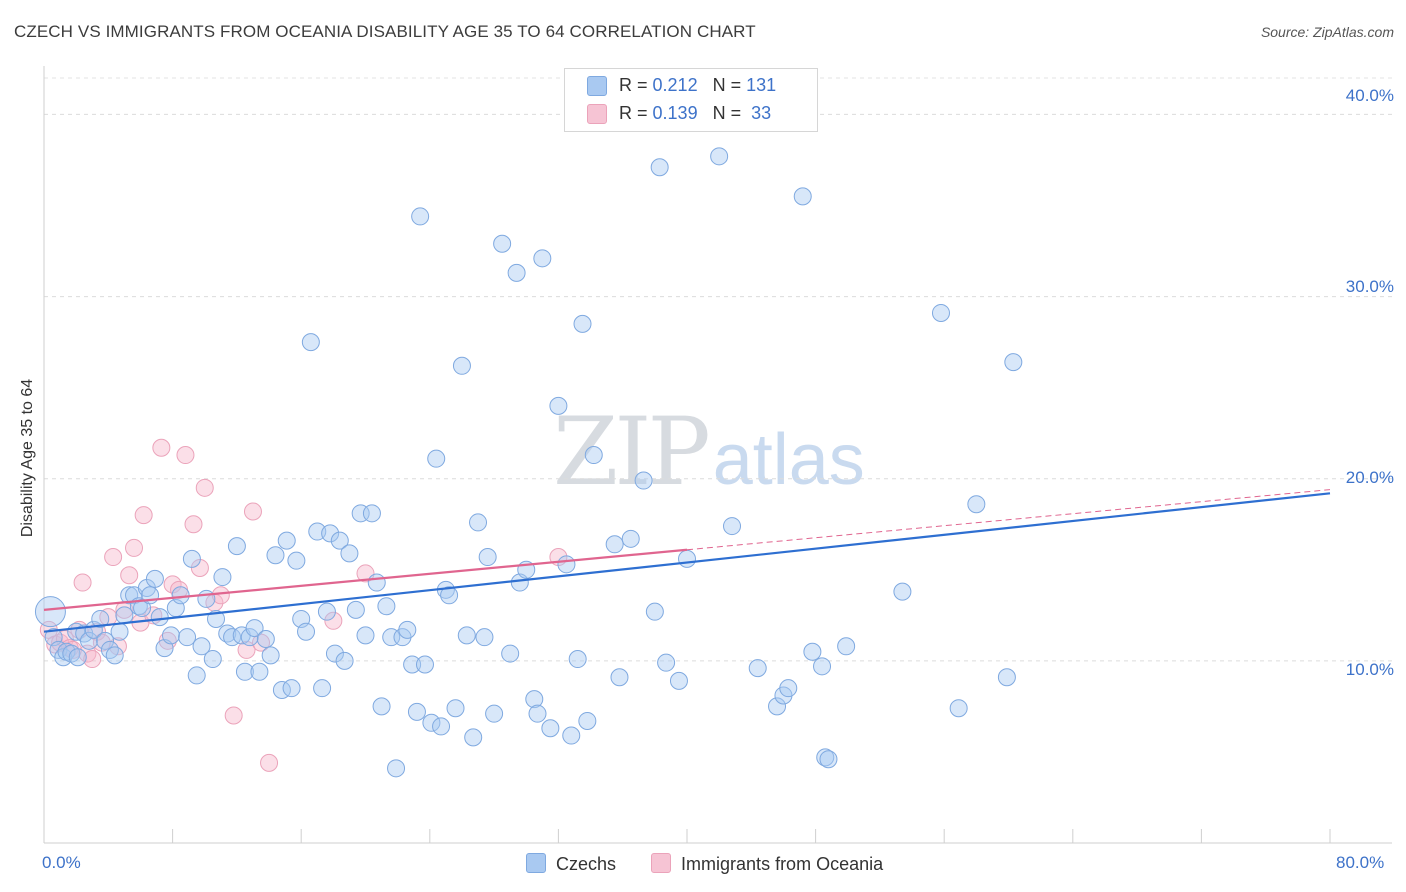 This screenshot has width=1406, height=892. I want to click on oceania-swatch, so click(661, 863).